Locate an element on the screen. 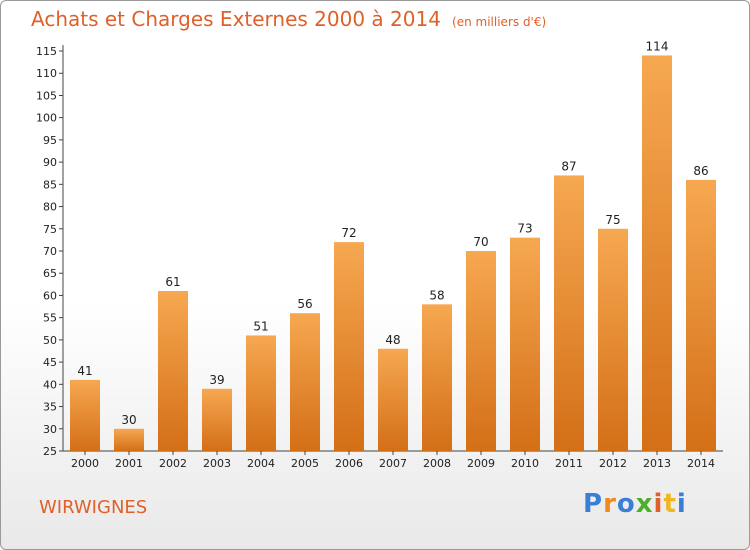  x-tick-label: 2001 is located at coordinates (129, 463).